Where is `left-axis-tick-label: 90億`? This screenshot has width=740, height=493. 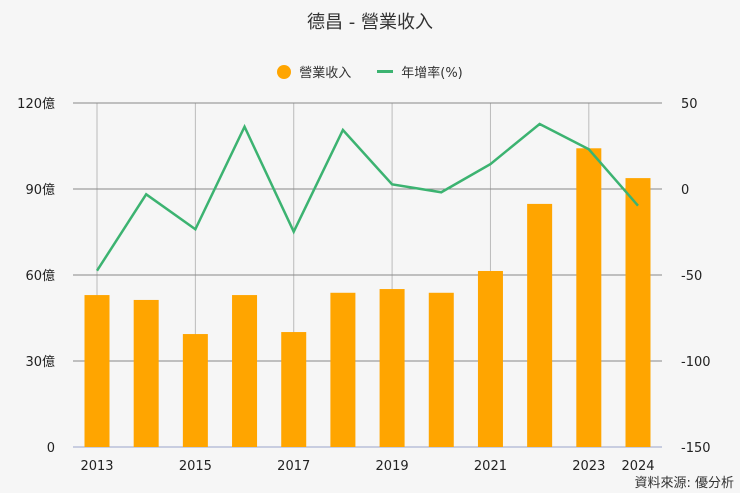
left-axis-tick-label: 90億 is located at coordinates (40, 190).